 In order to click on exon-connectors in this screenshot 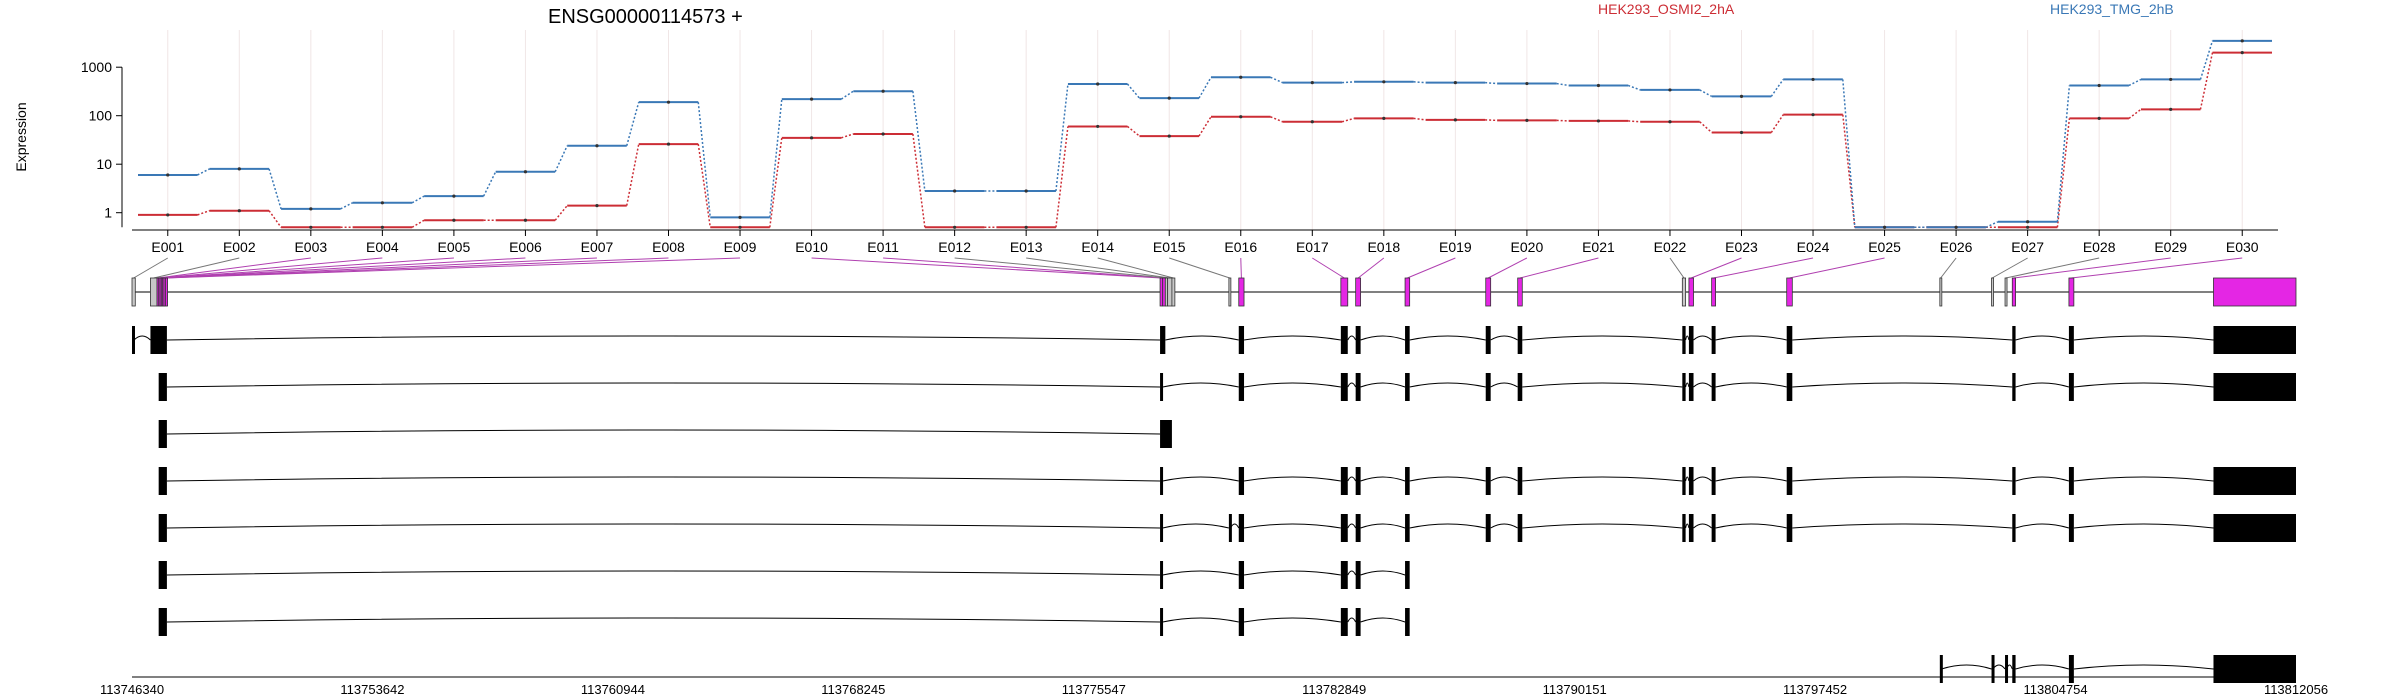, I will do `click(1188, 268)`.